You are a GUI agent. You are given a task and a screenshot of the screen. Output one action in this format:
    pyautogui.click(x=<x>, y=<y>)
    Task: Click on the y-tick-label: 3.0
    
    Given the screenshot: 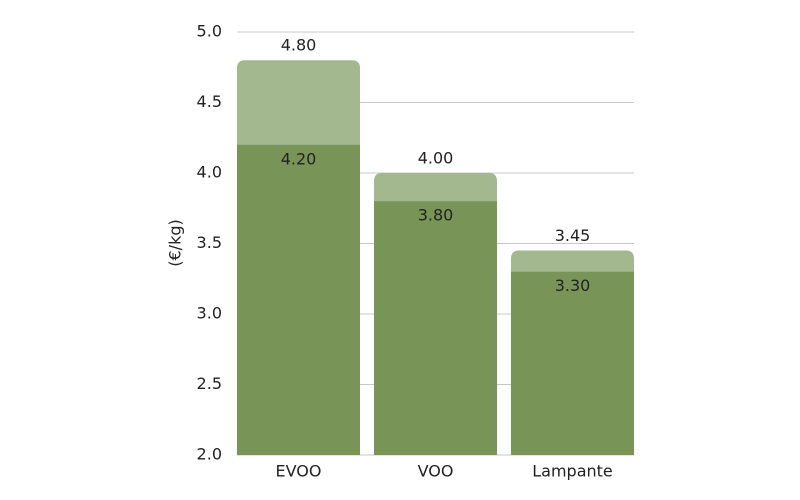 What is the action you would take?
    pyautogui.click(x=209, y=313)
    